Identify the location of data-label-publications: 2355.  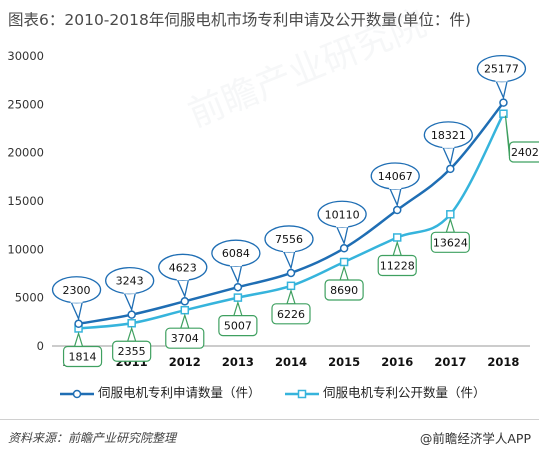
(132, 351).